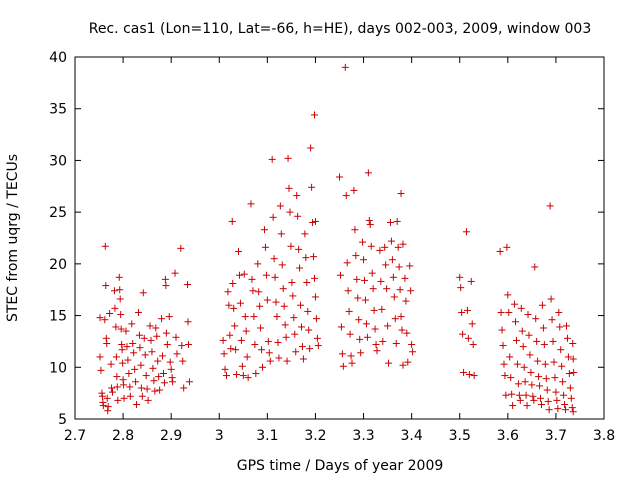 This screenshot has width=640, height=480. Describe the element at coordinates (58, 58) in the screenshot. I see `y-tick-label: 40` at that location.